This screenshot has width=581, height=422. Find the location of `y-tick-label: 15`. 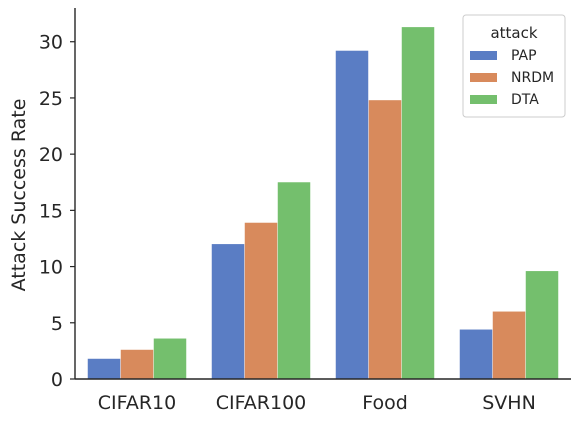

y-tick-label: 15 is located at coordinates (51, 211).